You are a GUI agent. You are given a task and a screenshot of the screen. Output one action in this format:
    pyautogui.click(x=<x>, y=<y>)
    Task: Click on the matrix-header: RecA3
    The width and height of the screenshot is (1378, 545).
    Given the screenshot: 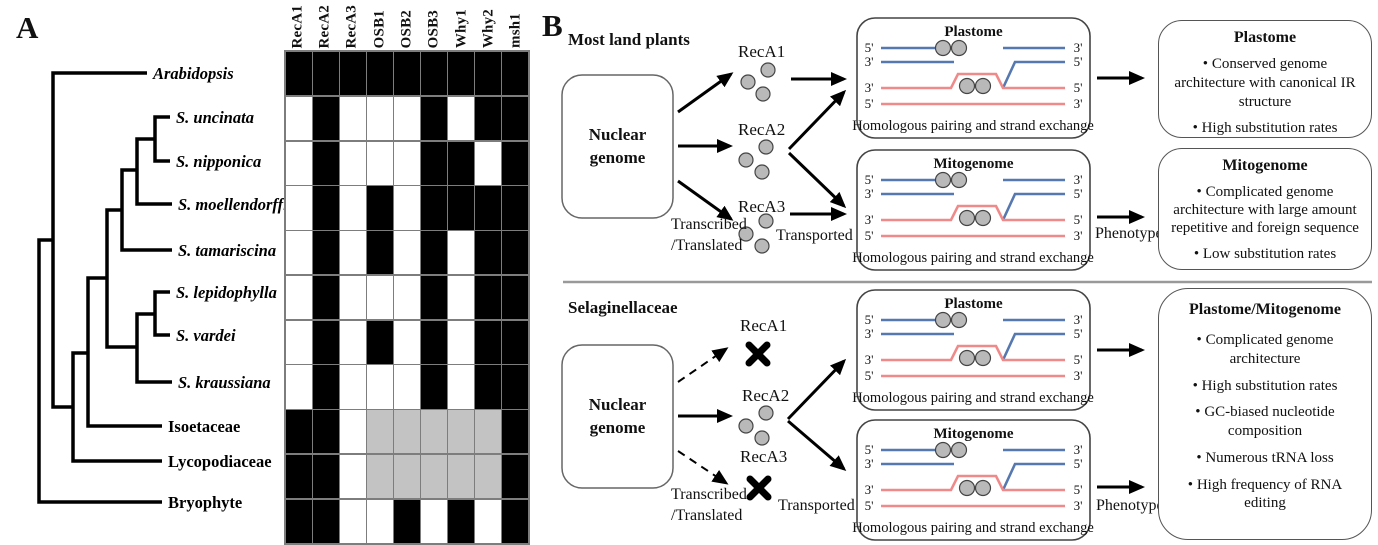 What is the action you would take?
    pyautogui.click(x=352, y=24)
    